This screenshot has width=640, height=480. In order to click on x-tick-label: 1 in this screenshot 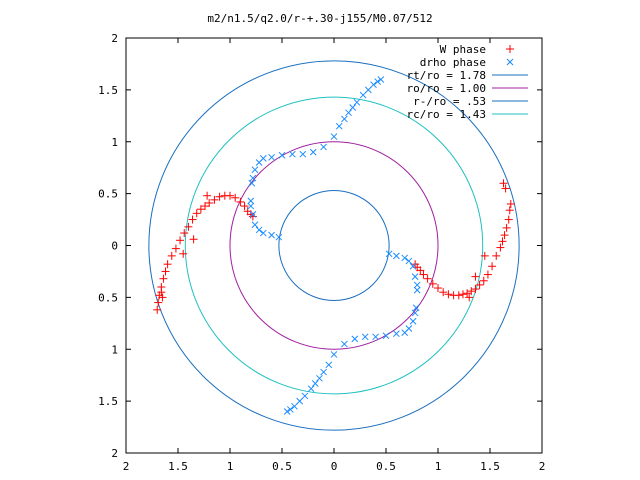, I will do `click(230, 466)`.